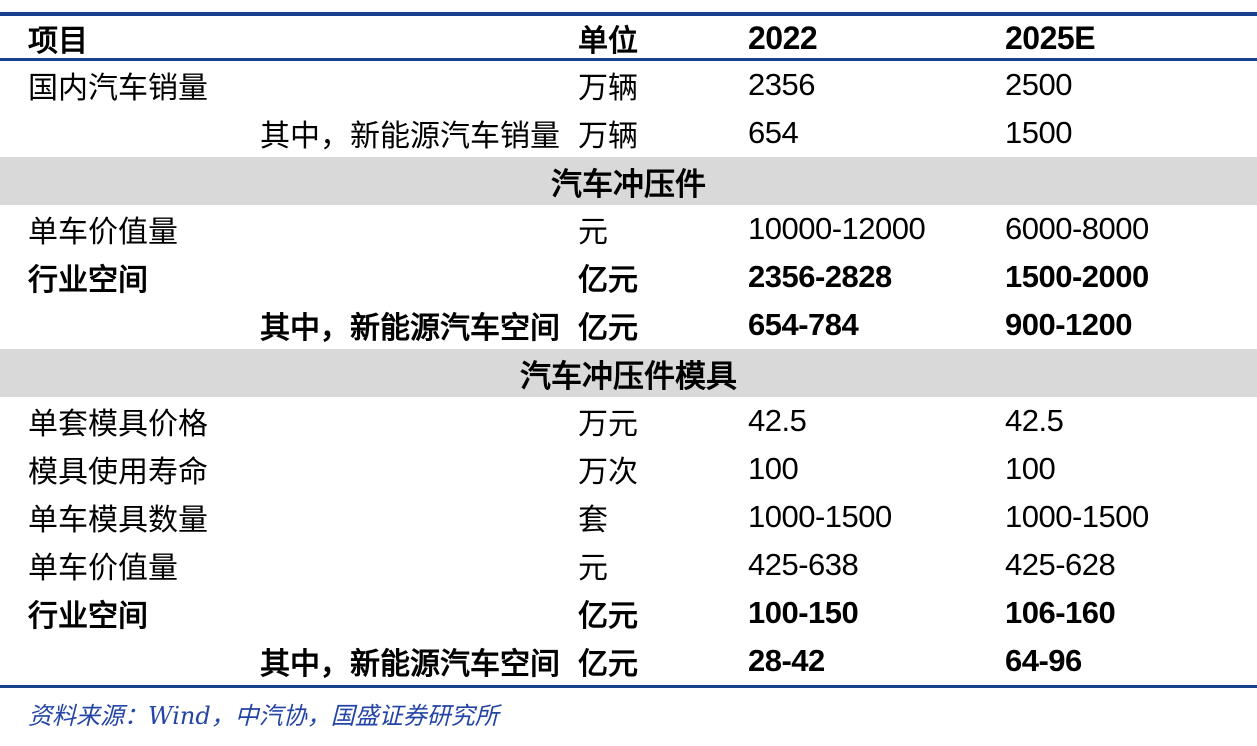 This screenshot has height=746, width=1257. Describe the element at coordinates (628, 376) in the screenshot. I see `section-title: 汽车冲压件模具` at that location.